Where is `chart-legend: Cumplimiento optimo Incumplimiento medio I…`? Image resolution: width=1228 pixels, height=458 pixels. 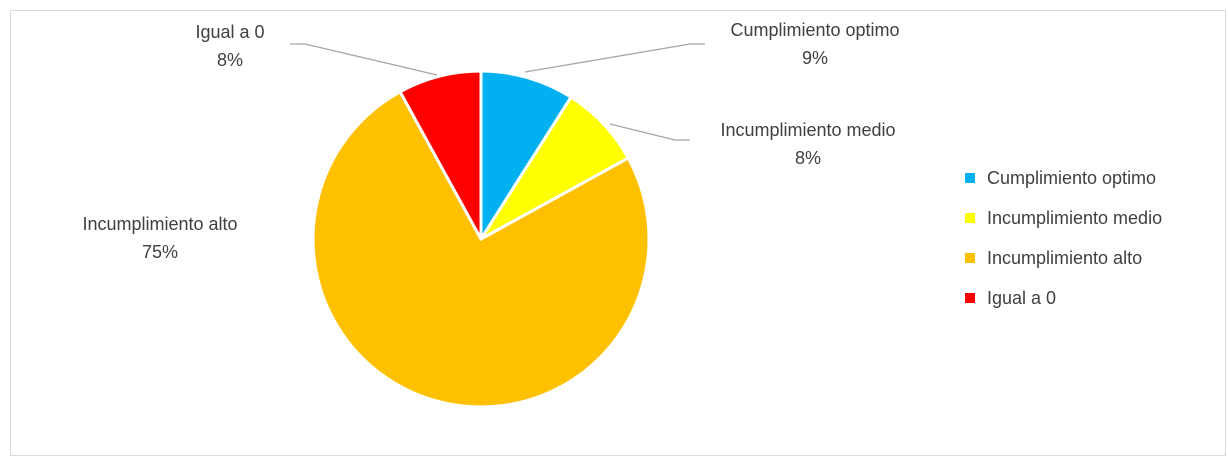 chart-legend: Cumplimiento optimo Incumplimiento medio I… is located at coordinates (1063, 238).